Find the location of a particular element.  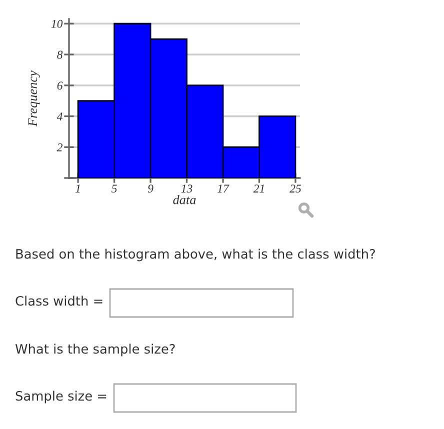

x-tick-label: 21 is located at coordinates (258, 188).